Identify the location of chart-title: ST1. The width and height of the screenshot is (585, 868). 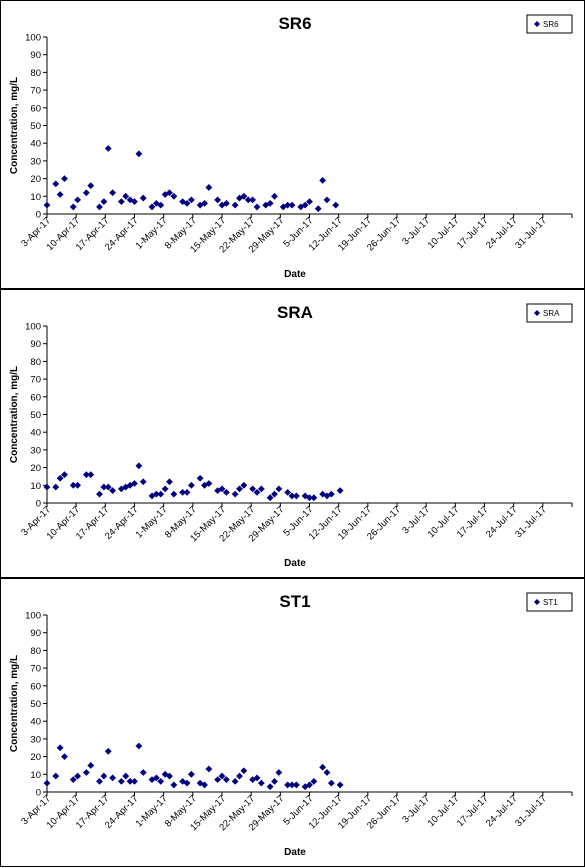
(294, 601).